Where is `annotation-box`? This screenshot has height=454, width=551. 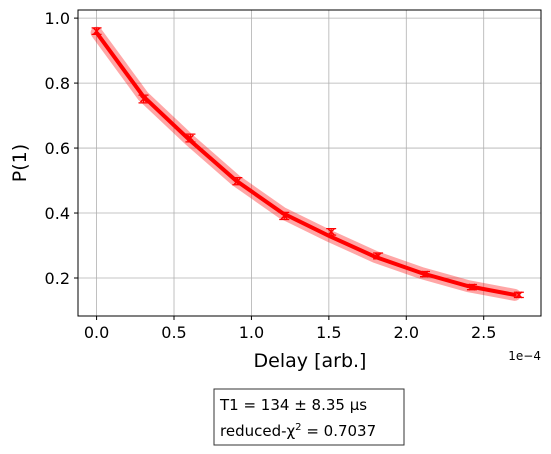 annotation-box is located at coordinates (309, 417).